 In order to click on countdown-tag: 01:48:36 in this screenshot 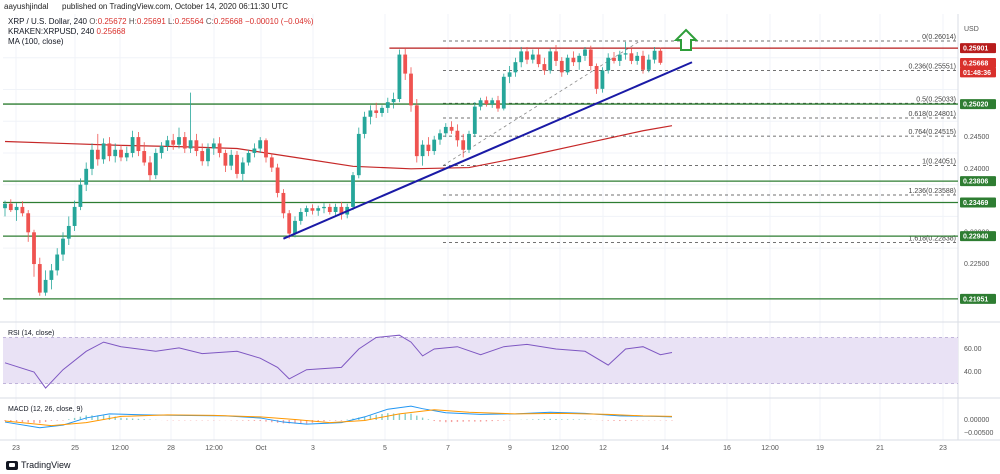, I will do `click(977, 73)`.